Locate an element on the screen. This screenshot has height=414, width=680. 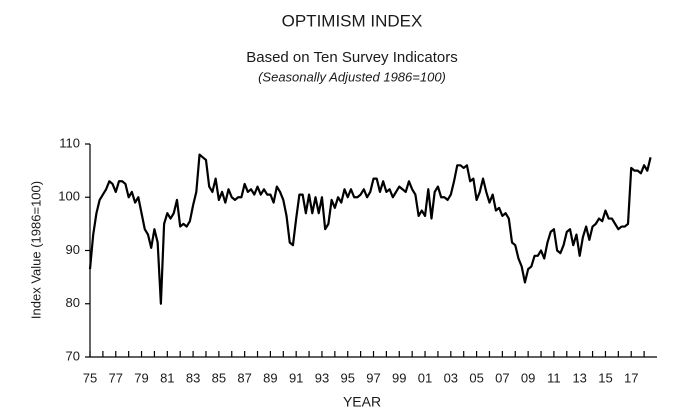
x-tick-label: 75 is located at coordinates (90, 377).